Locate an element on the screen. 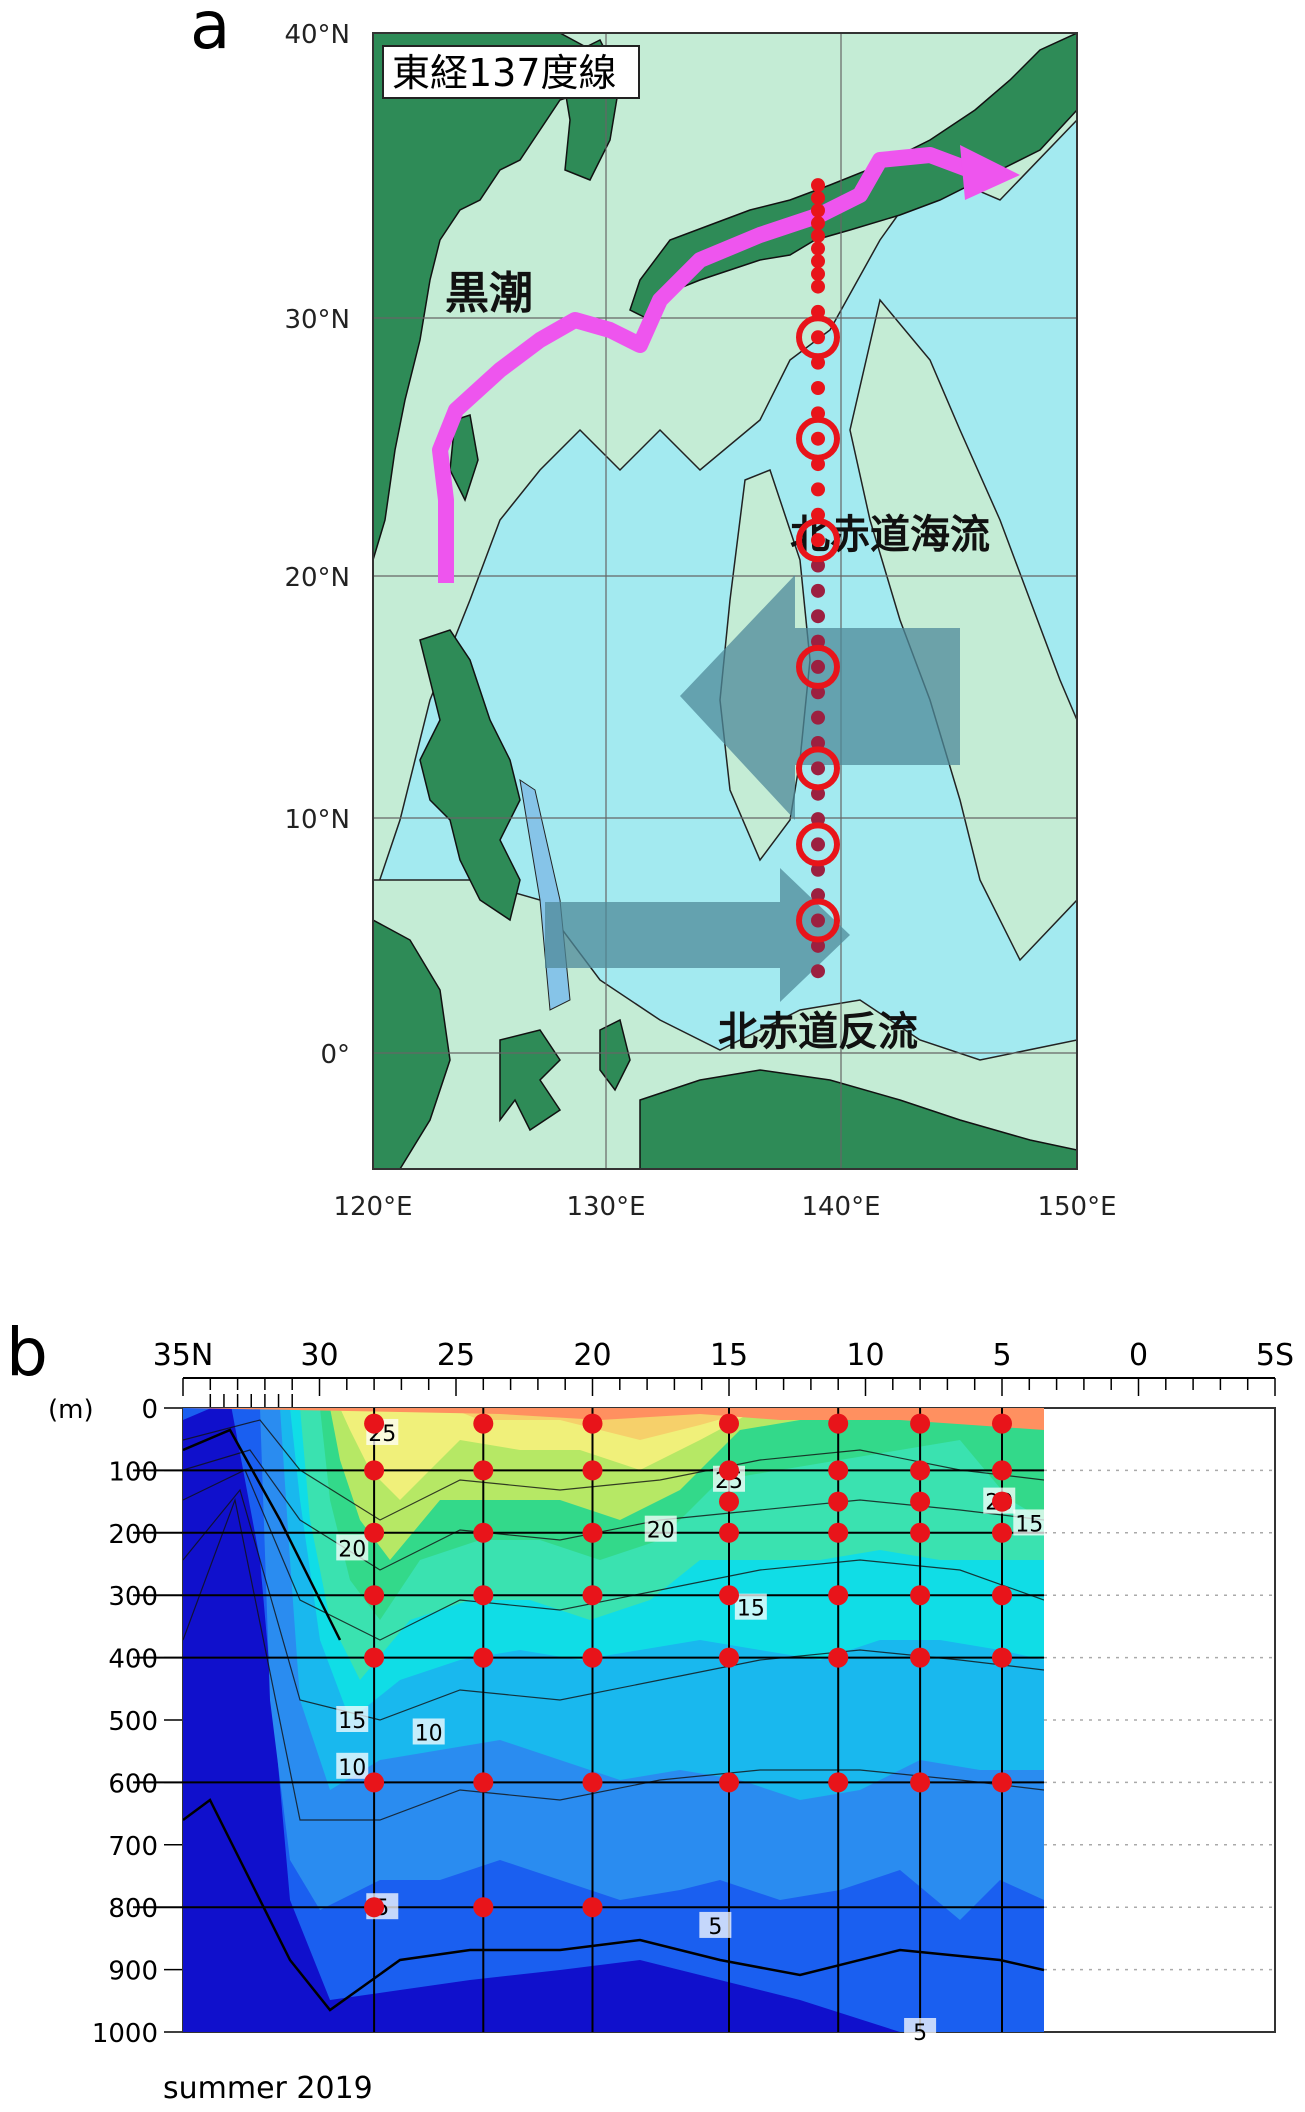 The image size is (1305, 2112). section-lat-tick: 10 is located at coordinates (865, 1355).